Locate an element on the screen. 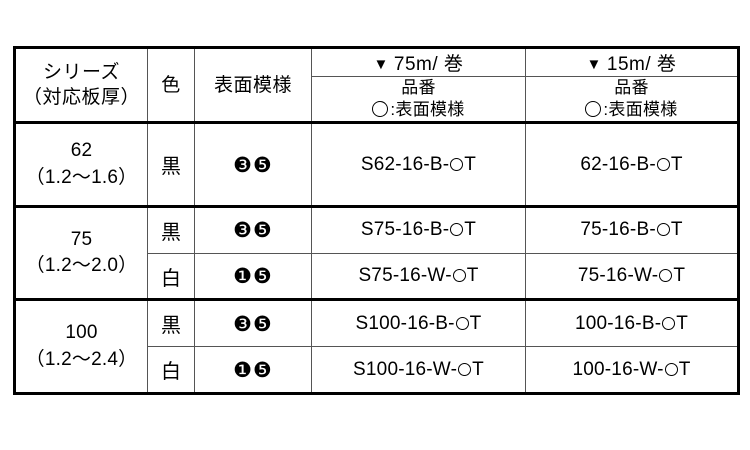 This screenshot has height=450, width=750. cell-partno-75m-prefix: S75-16-W- is located at coordinates (405, 276).